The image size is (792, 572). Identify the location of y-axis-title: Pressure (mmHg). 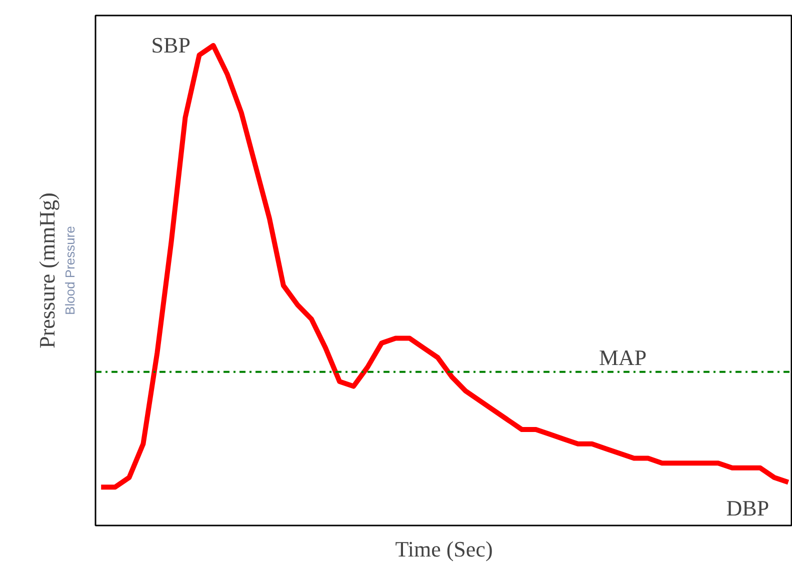
(47, 270).